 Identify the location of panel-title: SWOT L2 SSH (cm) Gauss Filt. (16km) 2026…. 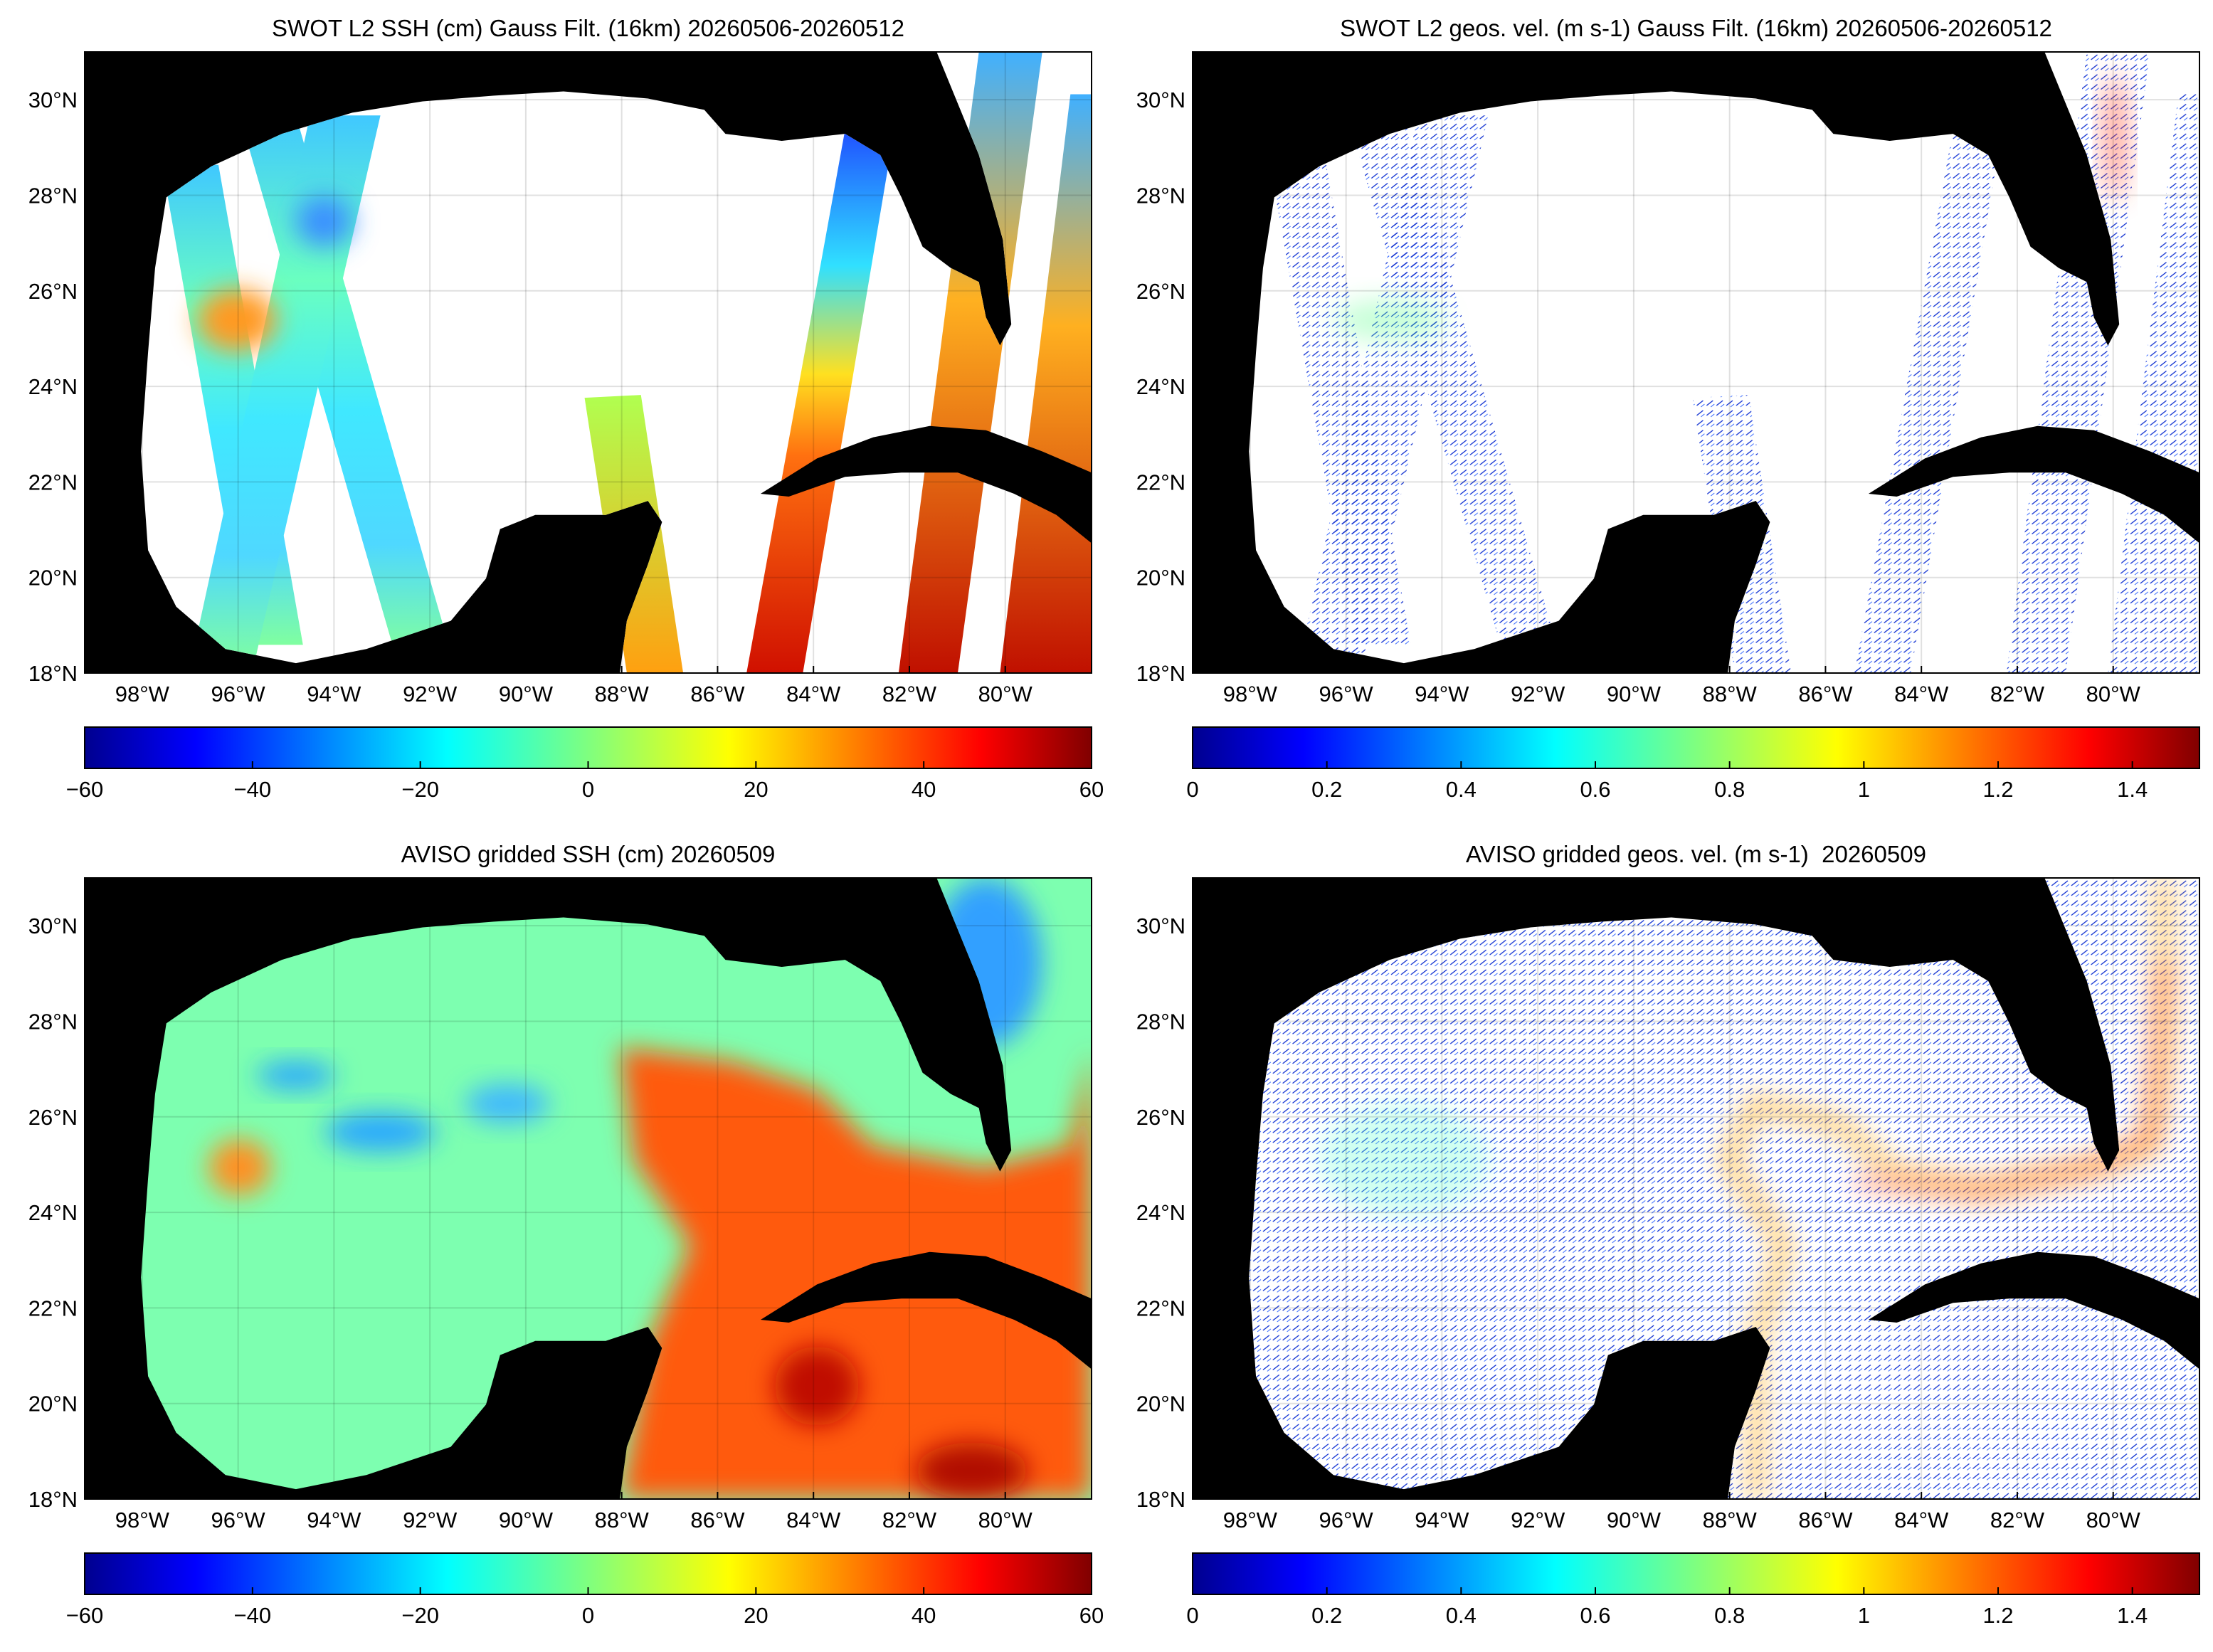
(588, 28).